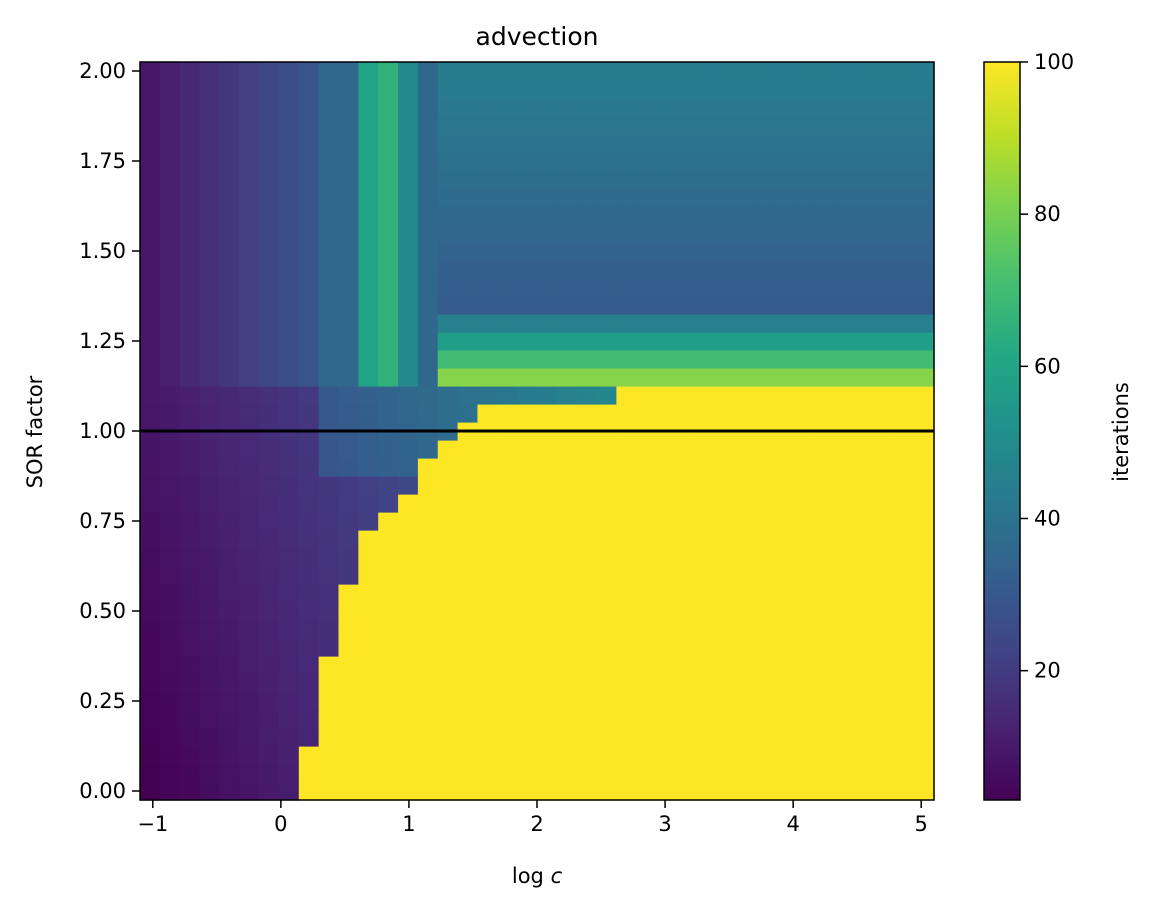 This screenshot has width=1151, height=912. Describe the element at coordinates (1002, 431) in the screenshot. I see `colorbar` at that location.